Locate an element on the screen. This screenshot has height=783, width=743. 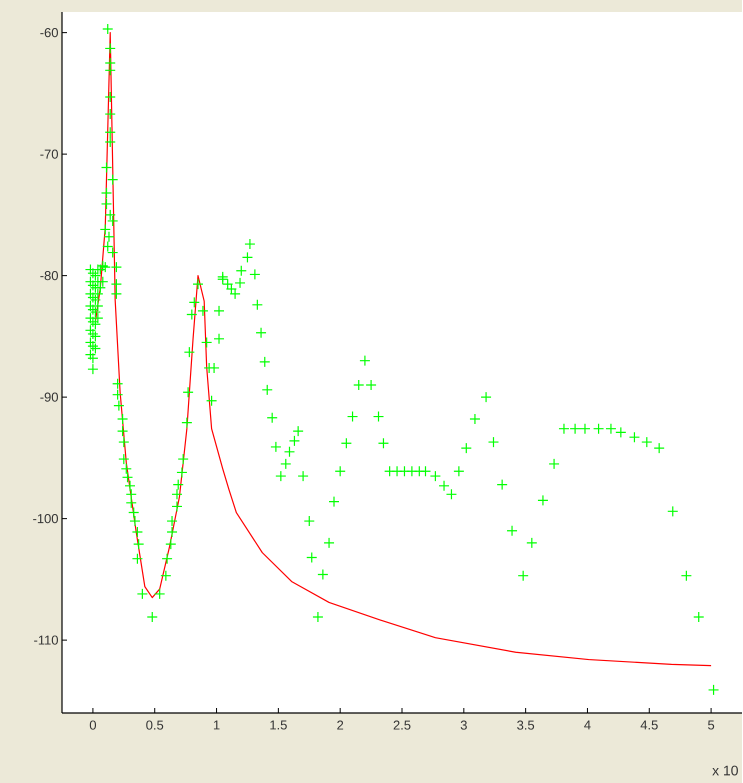
x-tick-label: 3 is located at coordinates (464, 725).